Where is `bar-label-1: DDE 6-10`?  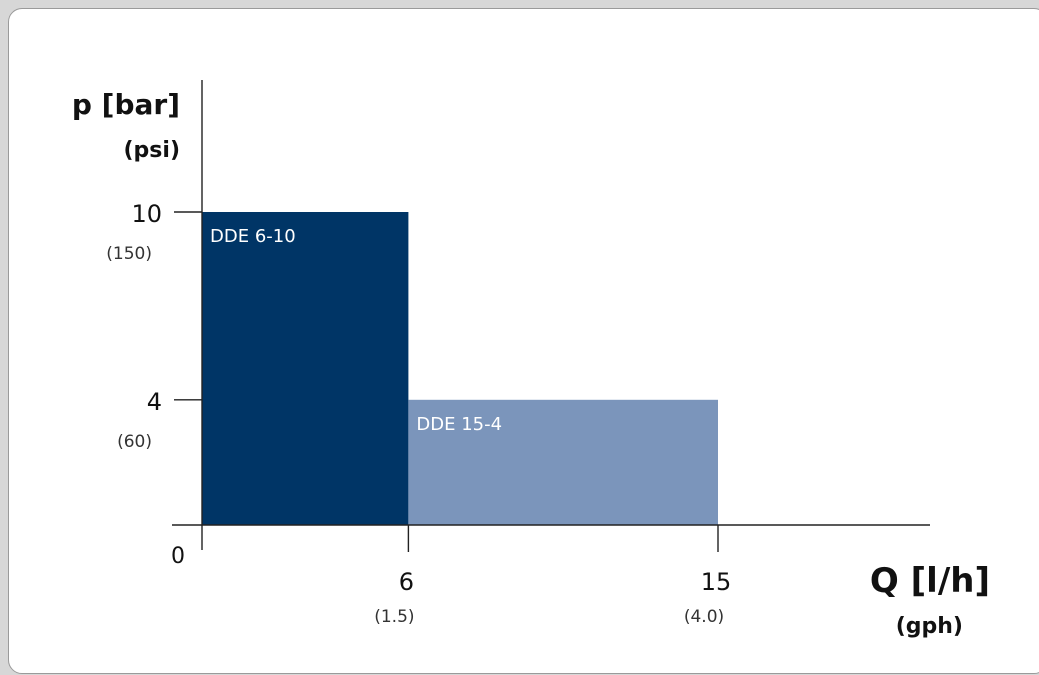
bar-label-1: DDE 6-10 is located at coordinates (253, 236).